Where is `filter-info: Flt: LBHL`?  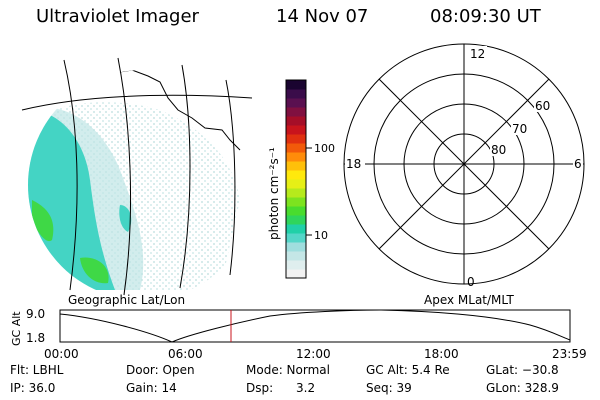
filter-info: Flt: LBHL is located at coordinates (37, 370).